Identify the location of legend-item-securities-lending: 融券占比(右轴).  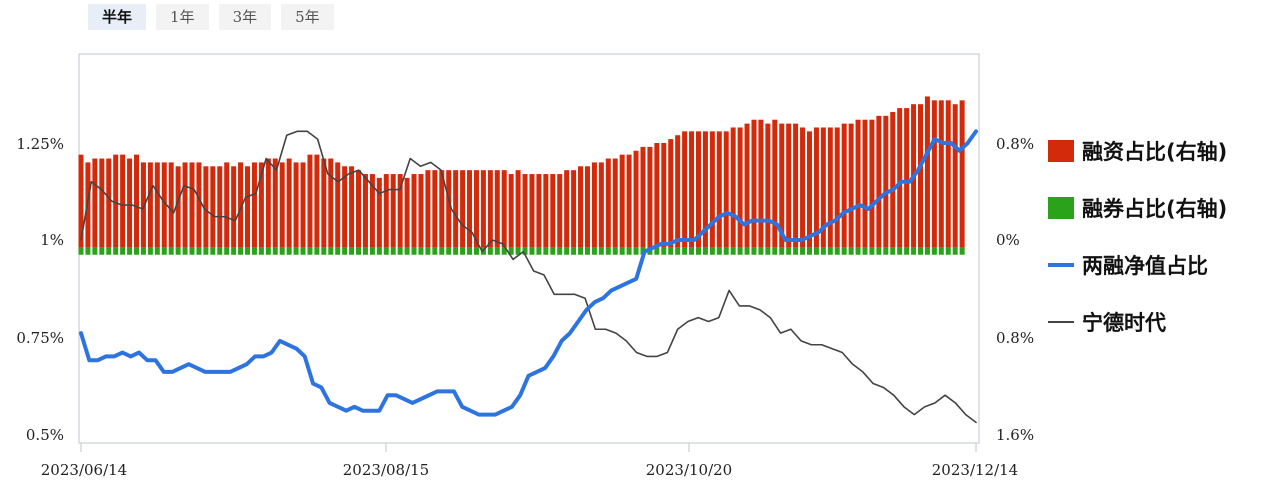
(1137, 207).